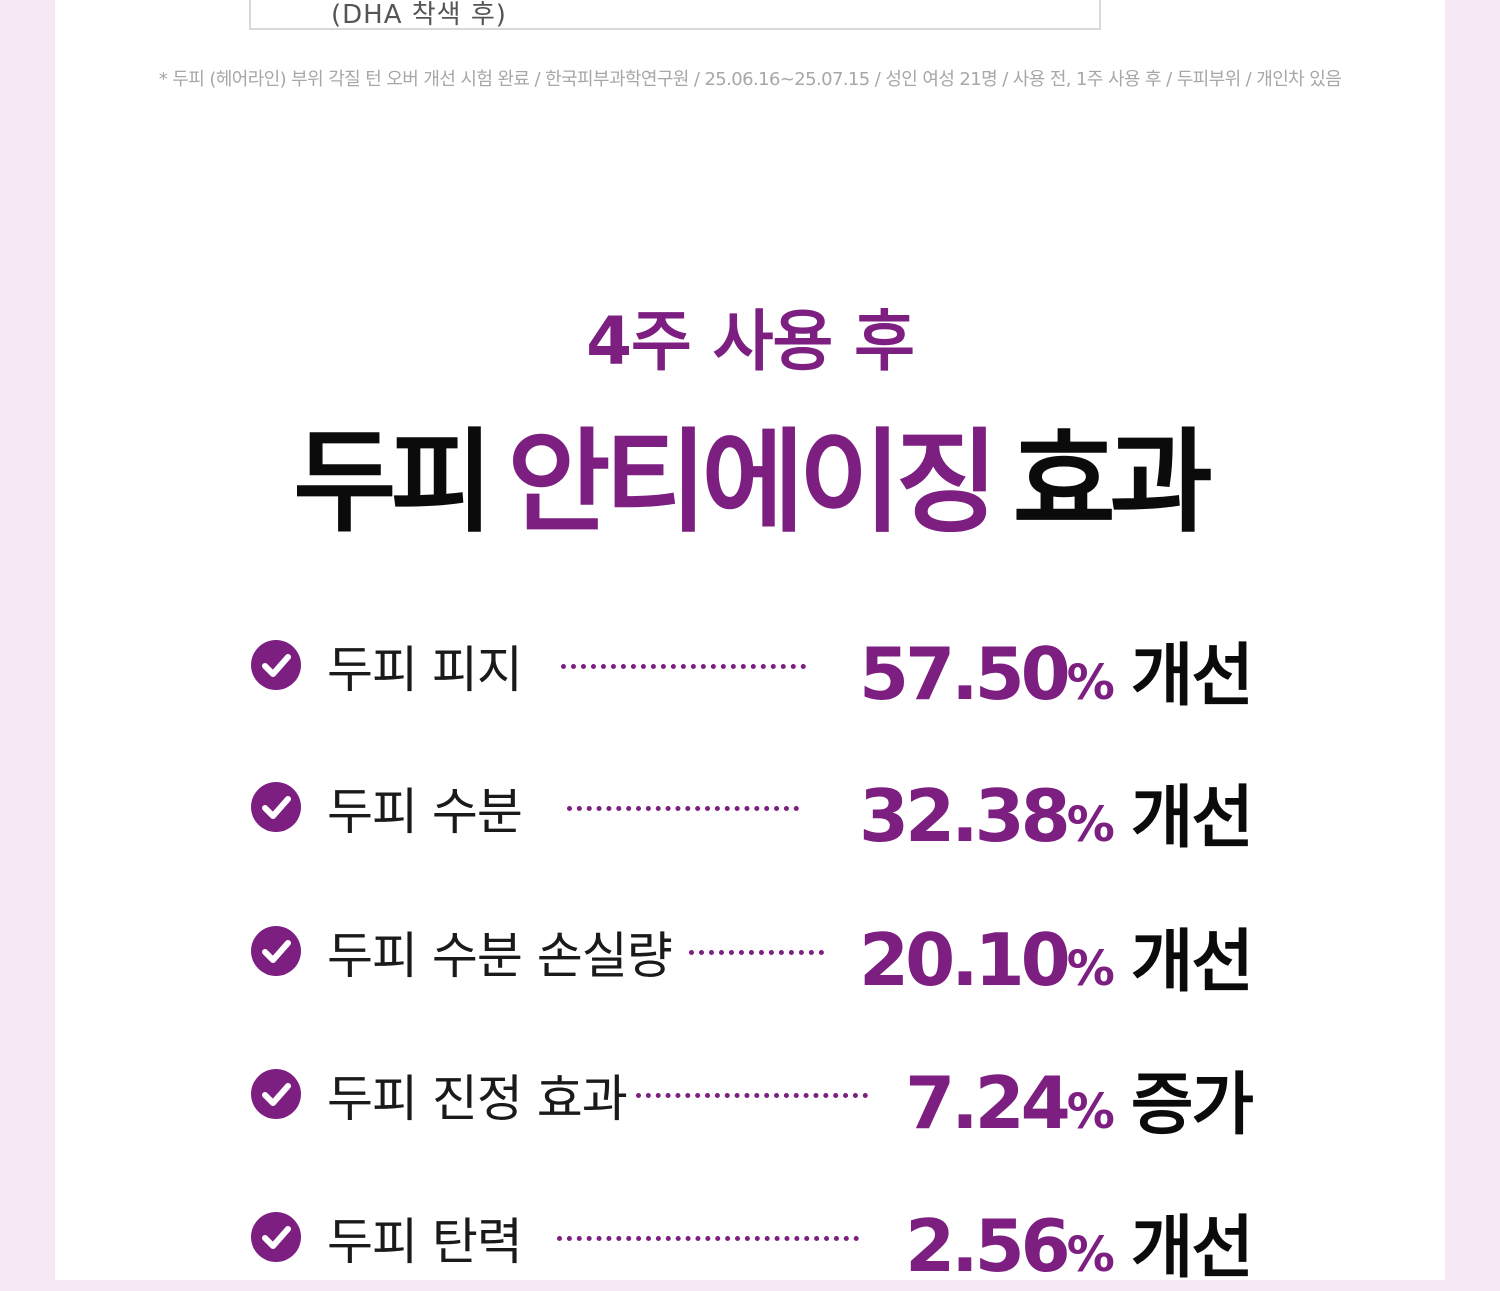 The height and width of the screenshot is (1291, 1500). Describe the element at coordinates (425, 1242) in the screenshot. I see `effect-label: 두피 탄력` at that location.